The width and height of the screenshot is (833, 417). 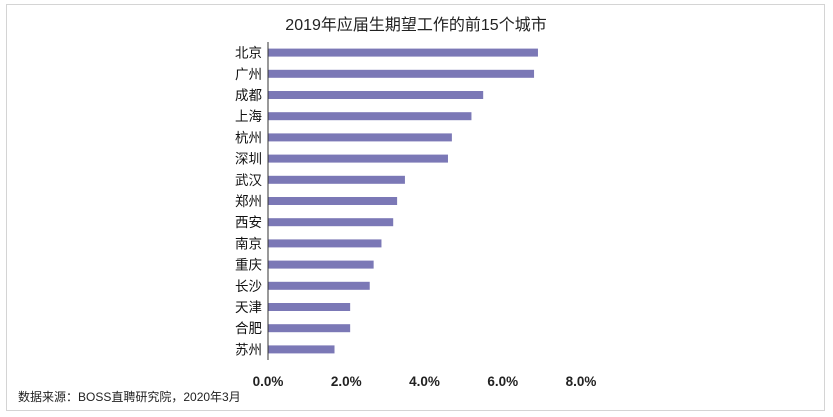 I want to click on x-tick-label: 6.0%, so click(x=502, y=381).